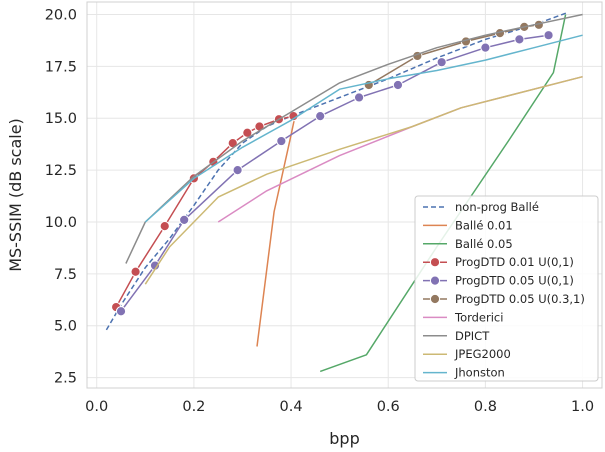 The image size is (605, 452). Describe the element at coordinates (514, 281) in the screenshot. I see `legend-label: ProgDTD 0.05 U(0,1)` at that location.